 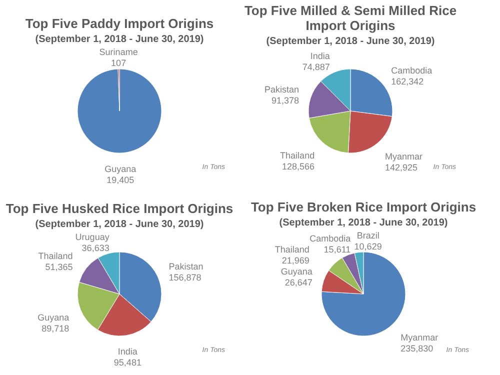 What do you see at coordinates (185, 277) in the screenshot?
I see `data-label: 156,878` at bounding box center [185, 277].